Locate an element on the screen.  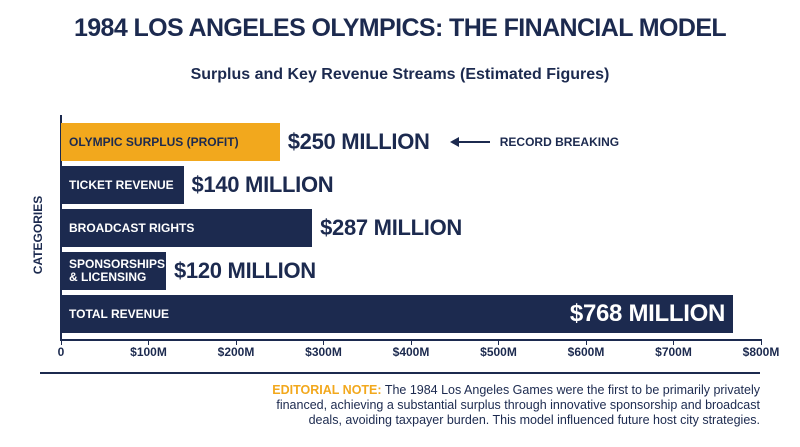
x-tick-label: $500M is located at coordinates (498, 352).